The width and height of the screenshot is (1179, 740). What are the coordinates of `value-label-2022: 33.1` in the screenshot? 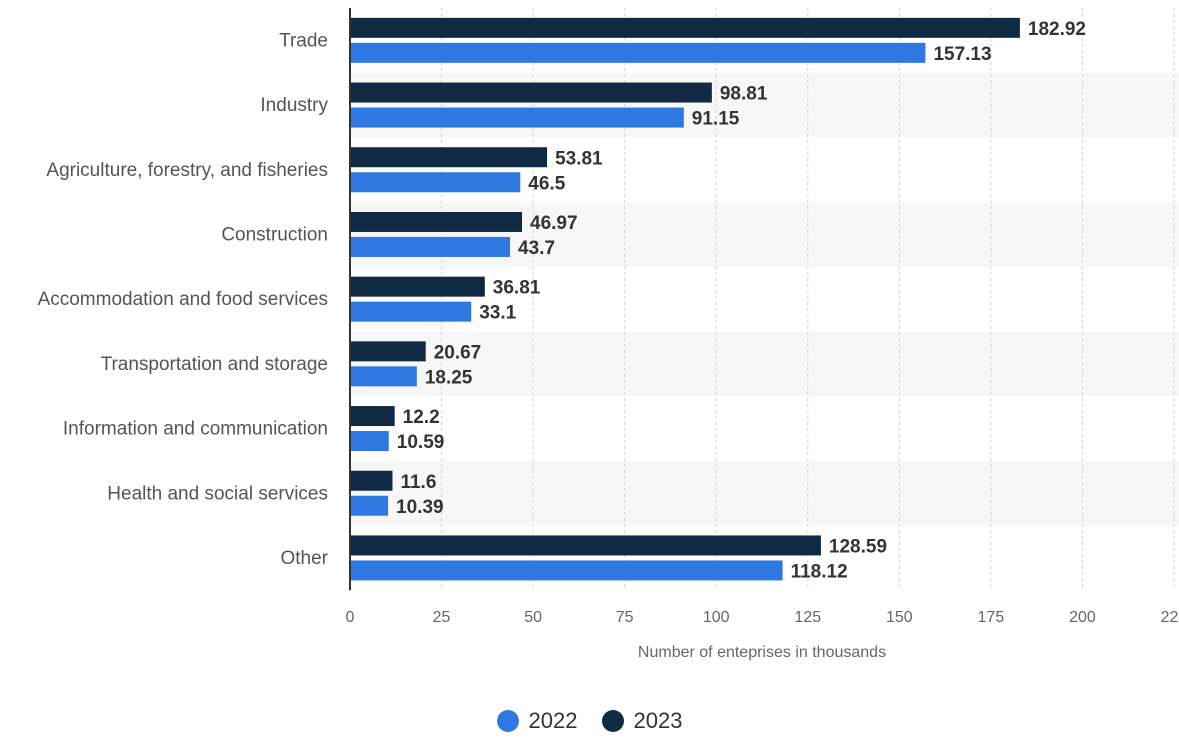 It's located at (497, 313).